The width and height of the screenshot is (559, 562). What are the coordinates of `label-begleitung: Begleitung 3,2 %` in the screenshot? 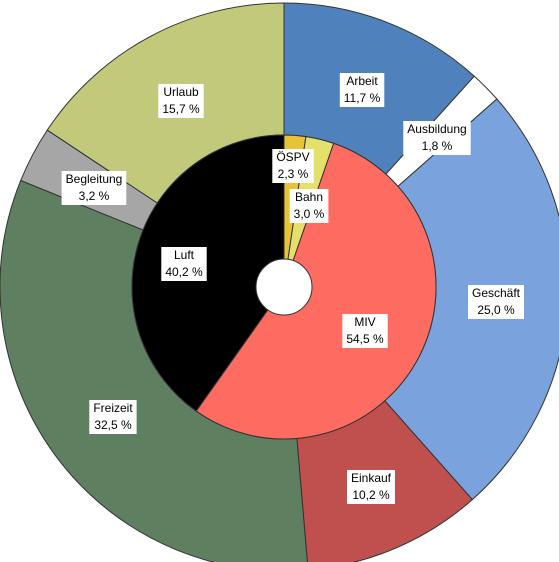 It's located at (94, 188).